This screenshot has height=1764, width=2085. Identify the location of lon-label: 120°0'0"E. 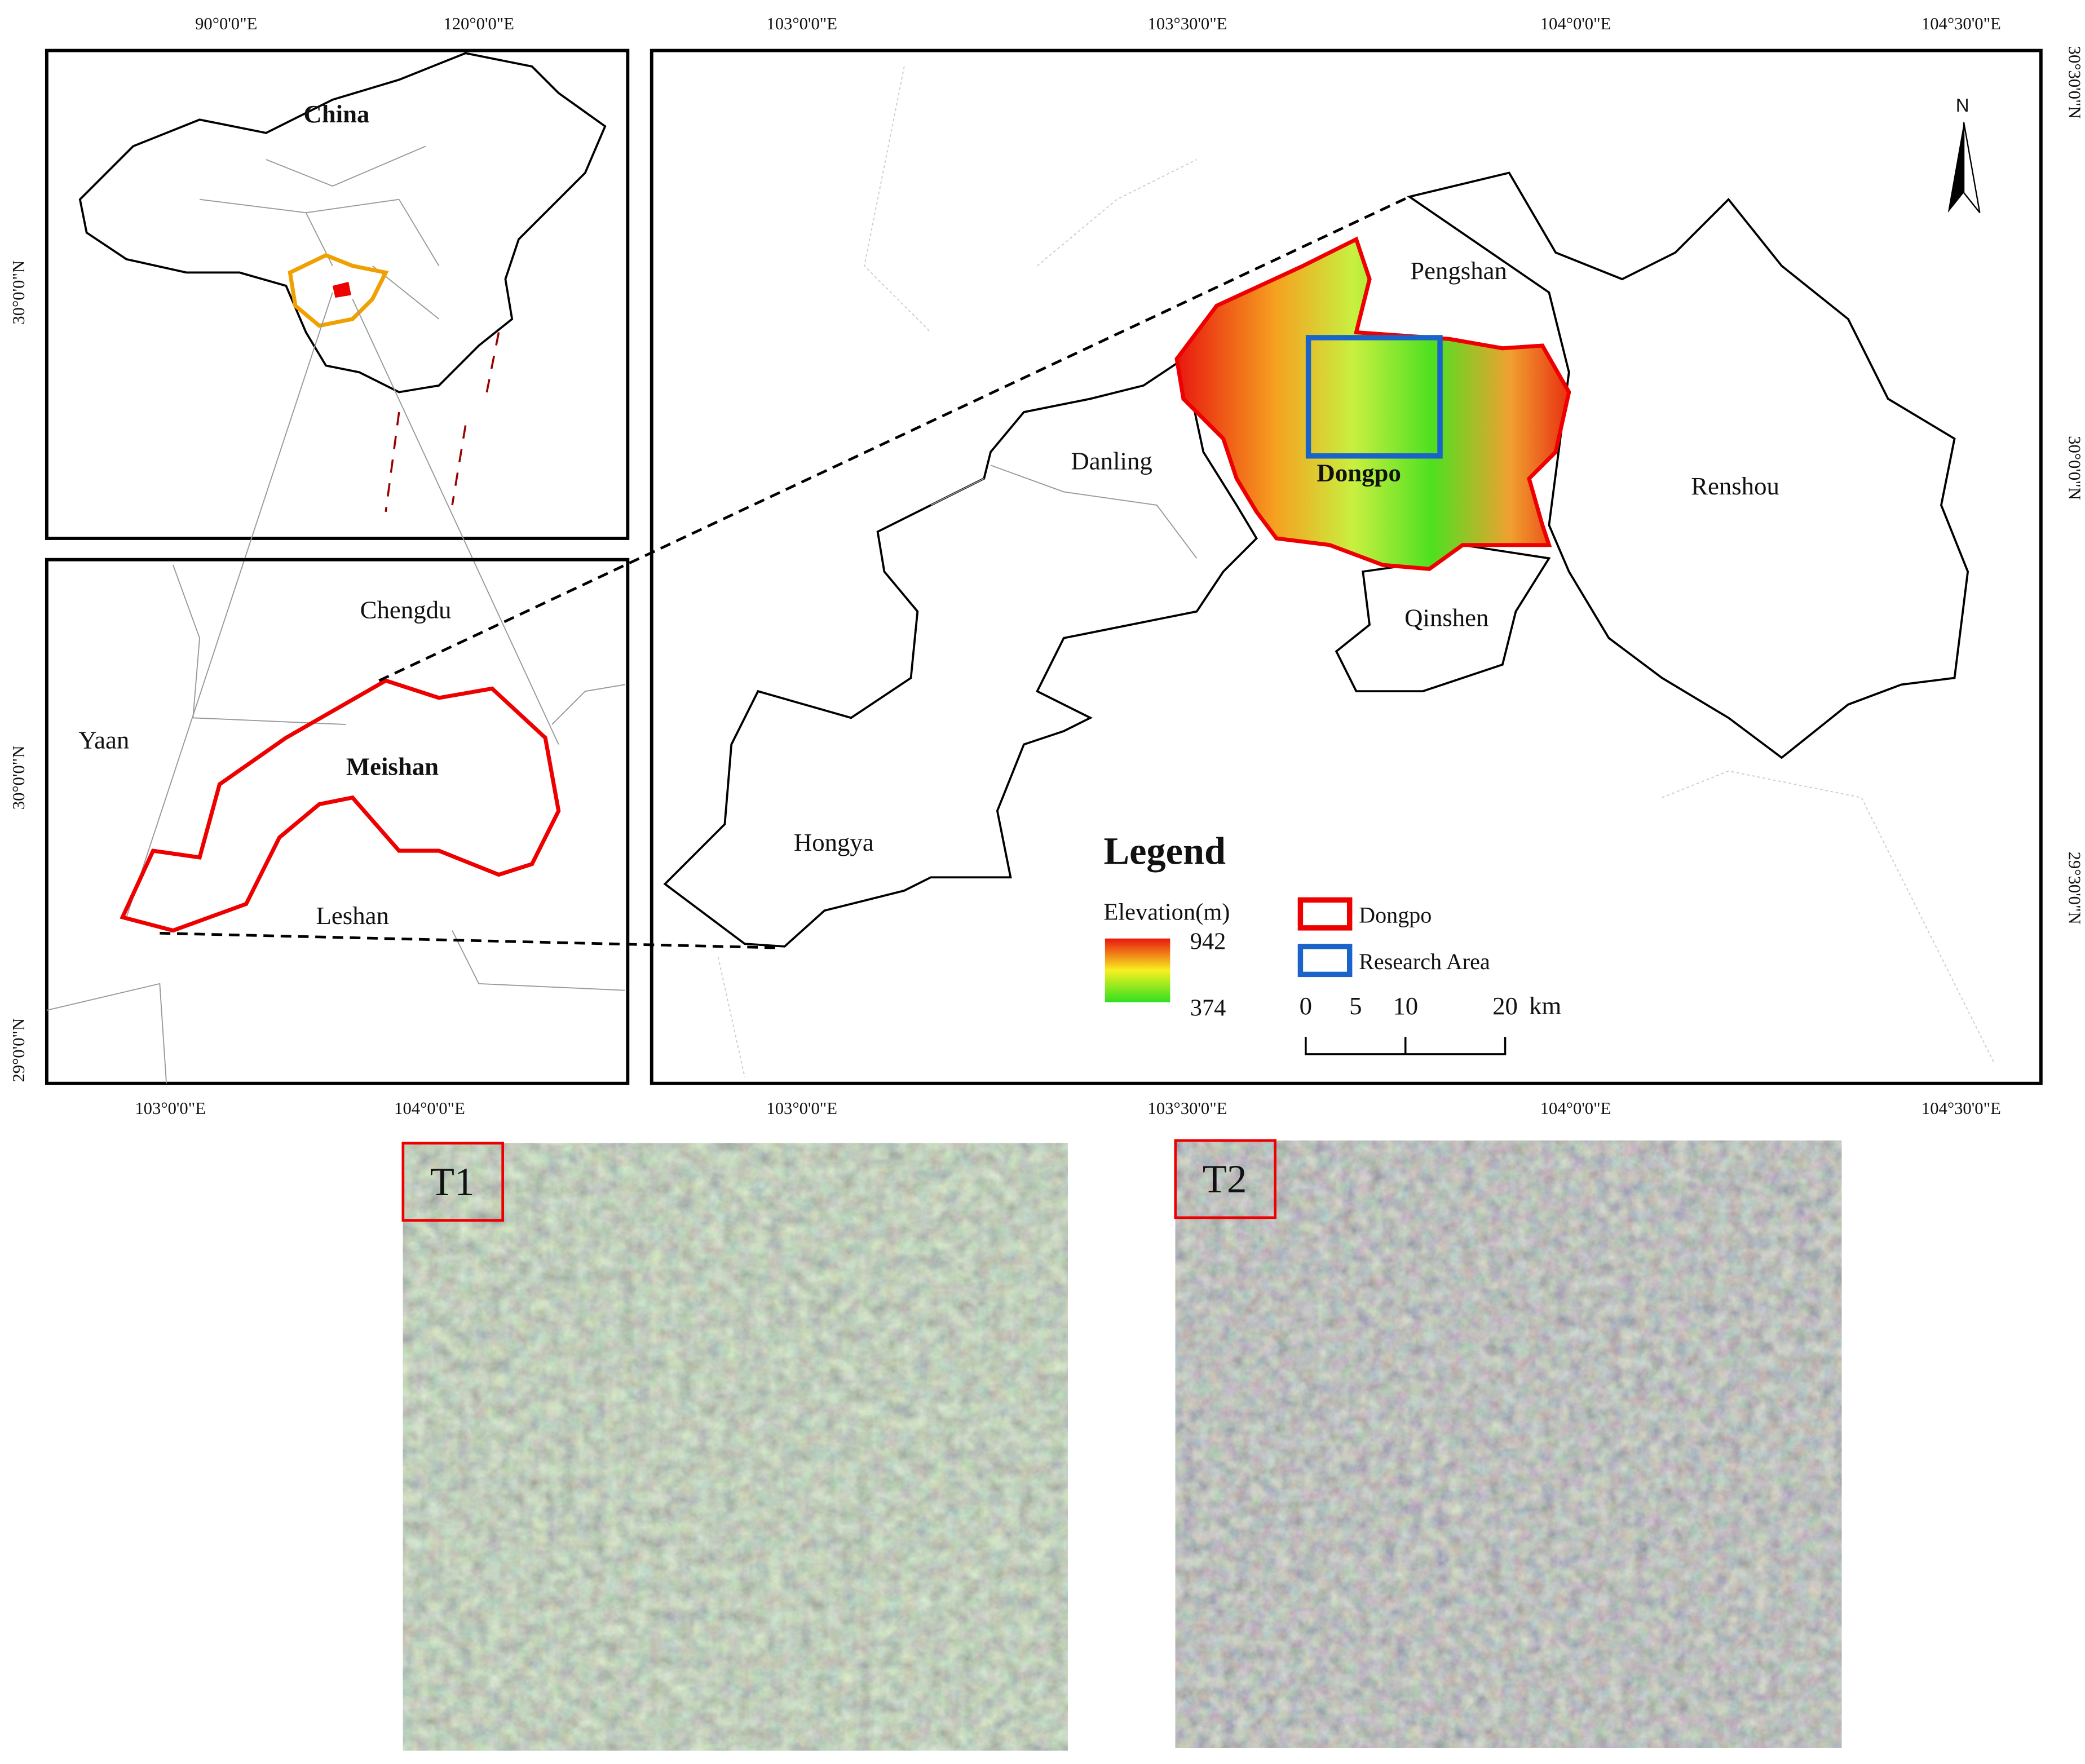
(478, 23).